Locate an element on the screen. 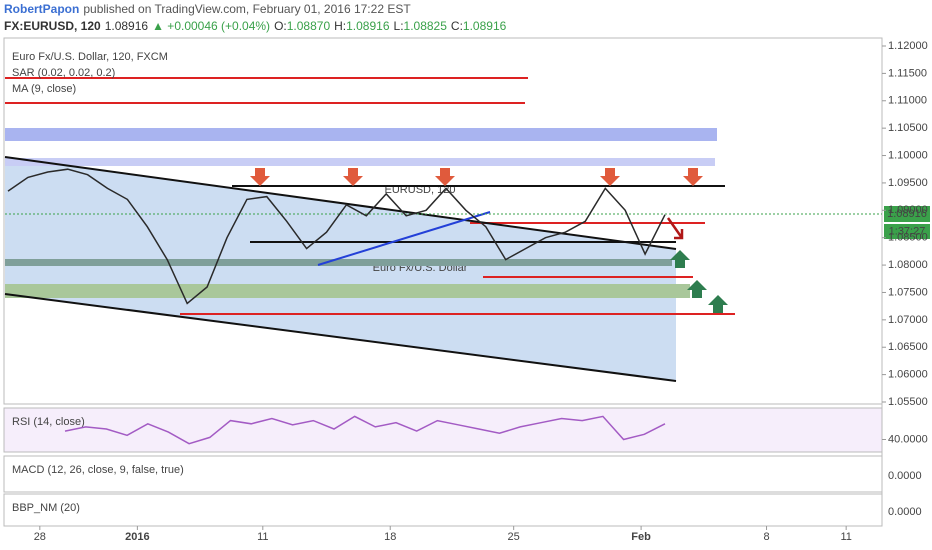 This screenshot has width=932, height=550. y-tick-label: 1.08000 is located at coordinates (908, 265).